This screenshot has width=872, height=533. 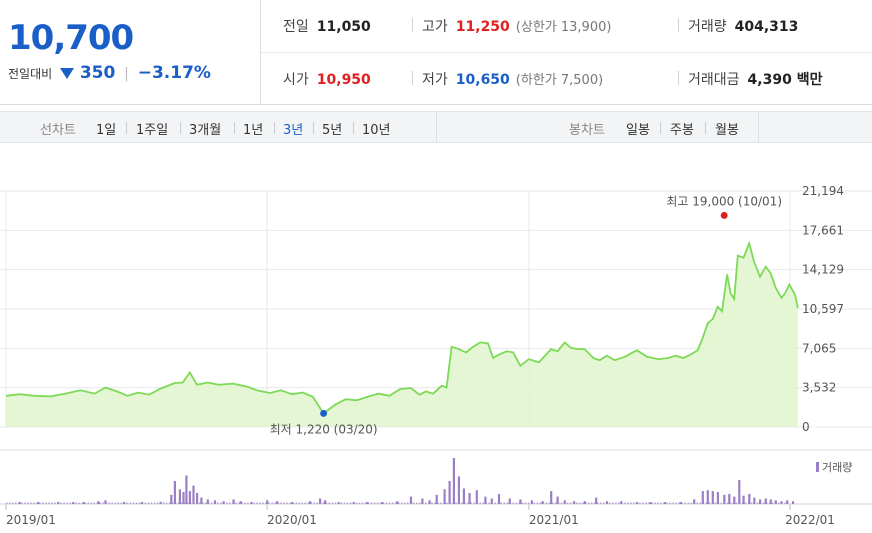 I want to click on period-1d: 1일, so click(x=106, y=130).